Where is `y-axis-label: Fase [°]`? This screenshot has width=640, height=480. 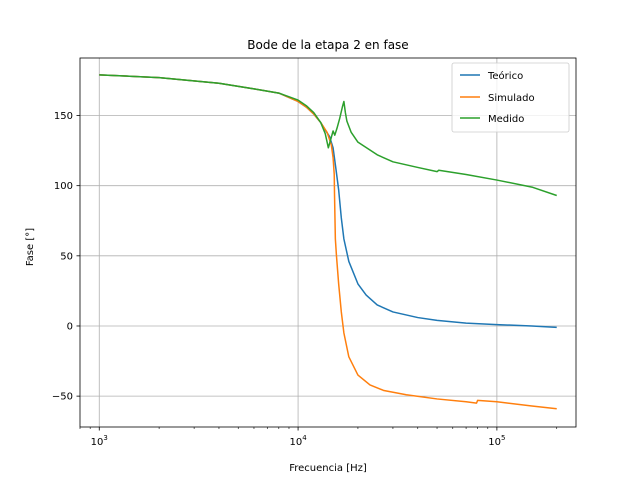 y-axis-label: Fase [°] is located at coordinates (30, 247).